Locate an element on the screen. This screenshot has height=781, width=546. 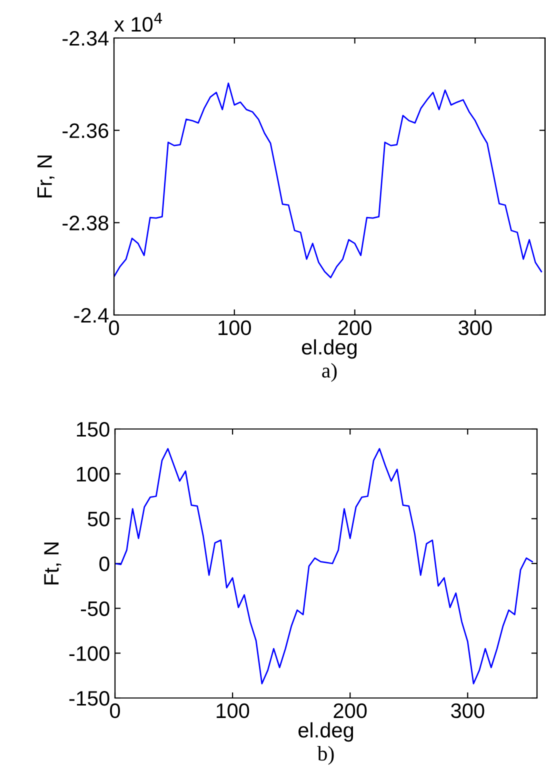
text: x 10$^{4}$ is located at coordinates (138, 22).